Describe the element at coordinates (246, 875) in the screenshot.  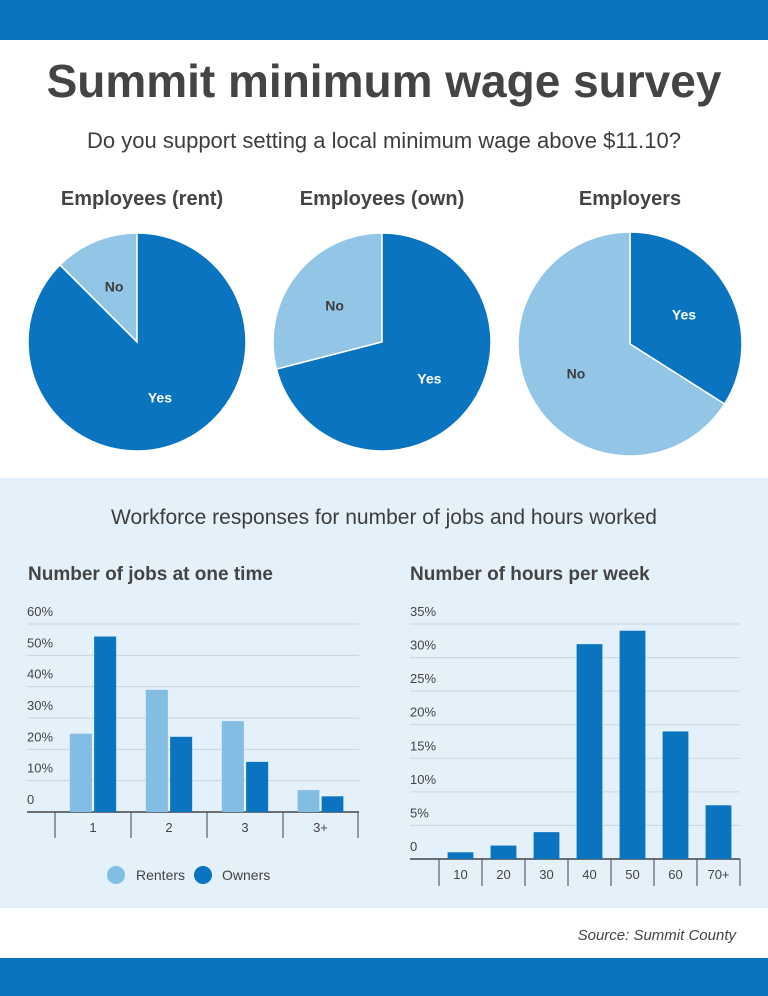
I see `legend-label-owners: Owners` at that location.